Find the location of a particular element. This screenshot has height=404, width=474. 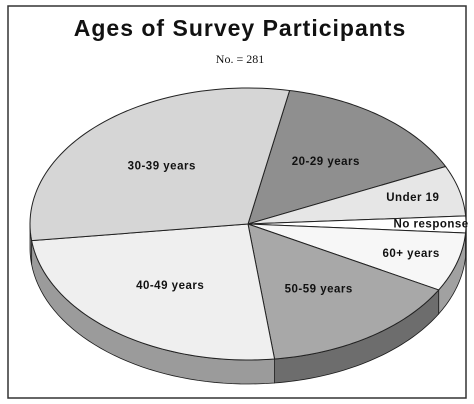

slice-label: Under 19 is located at coordinates (412, 198).